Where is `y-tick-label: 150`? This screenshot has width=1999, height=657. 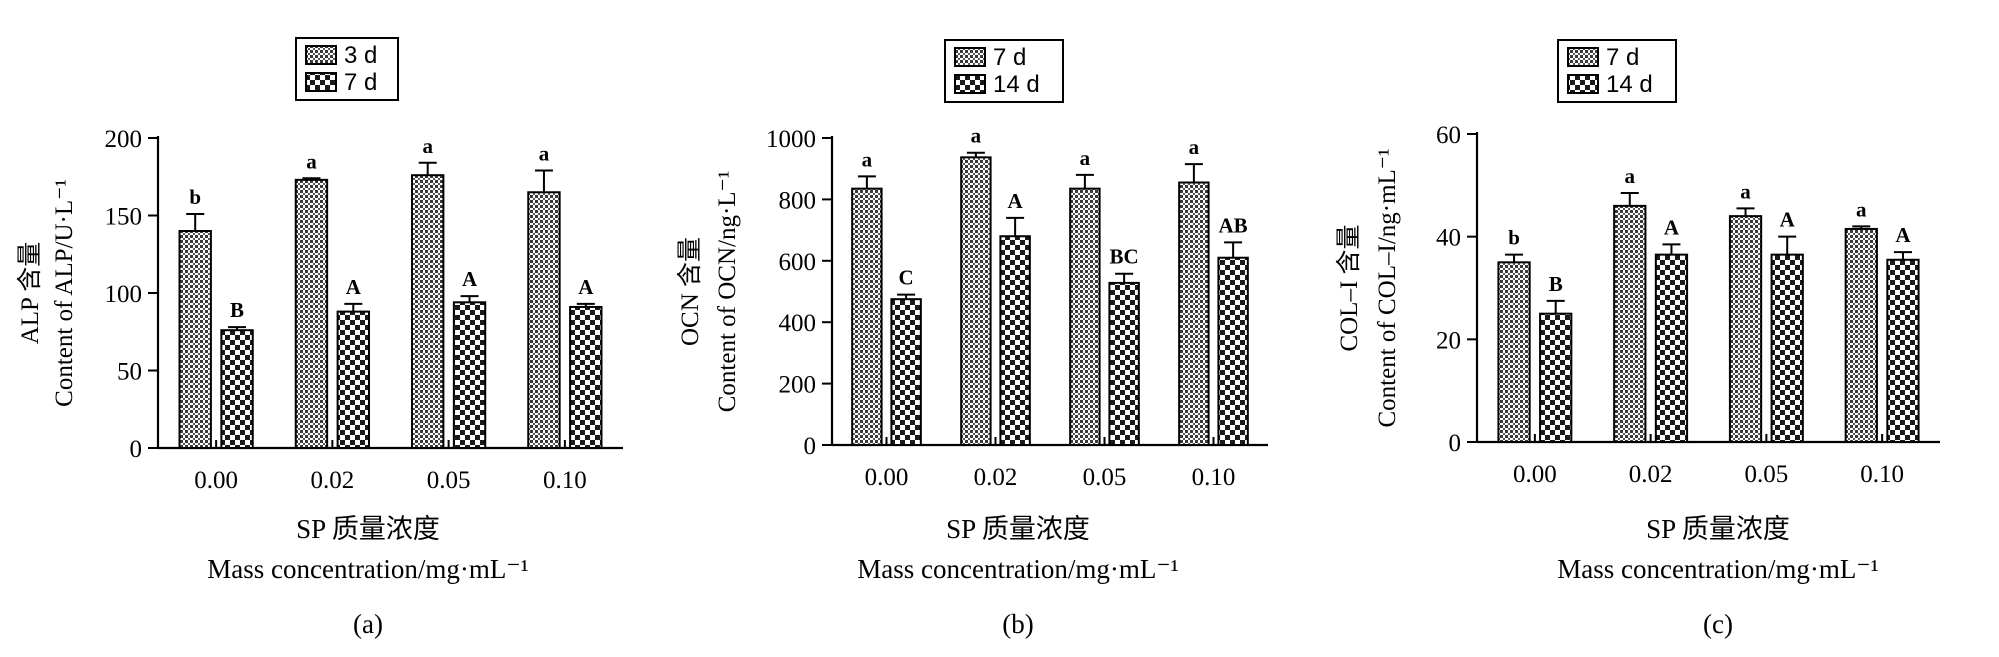
y-tick-label: 150 is located at coordinates (124, 217).